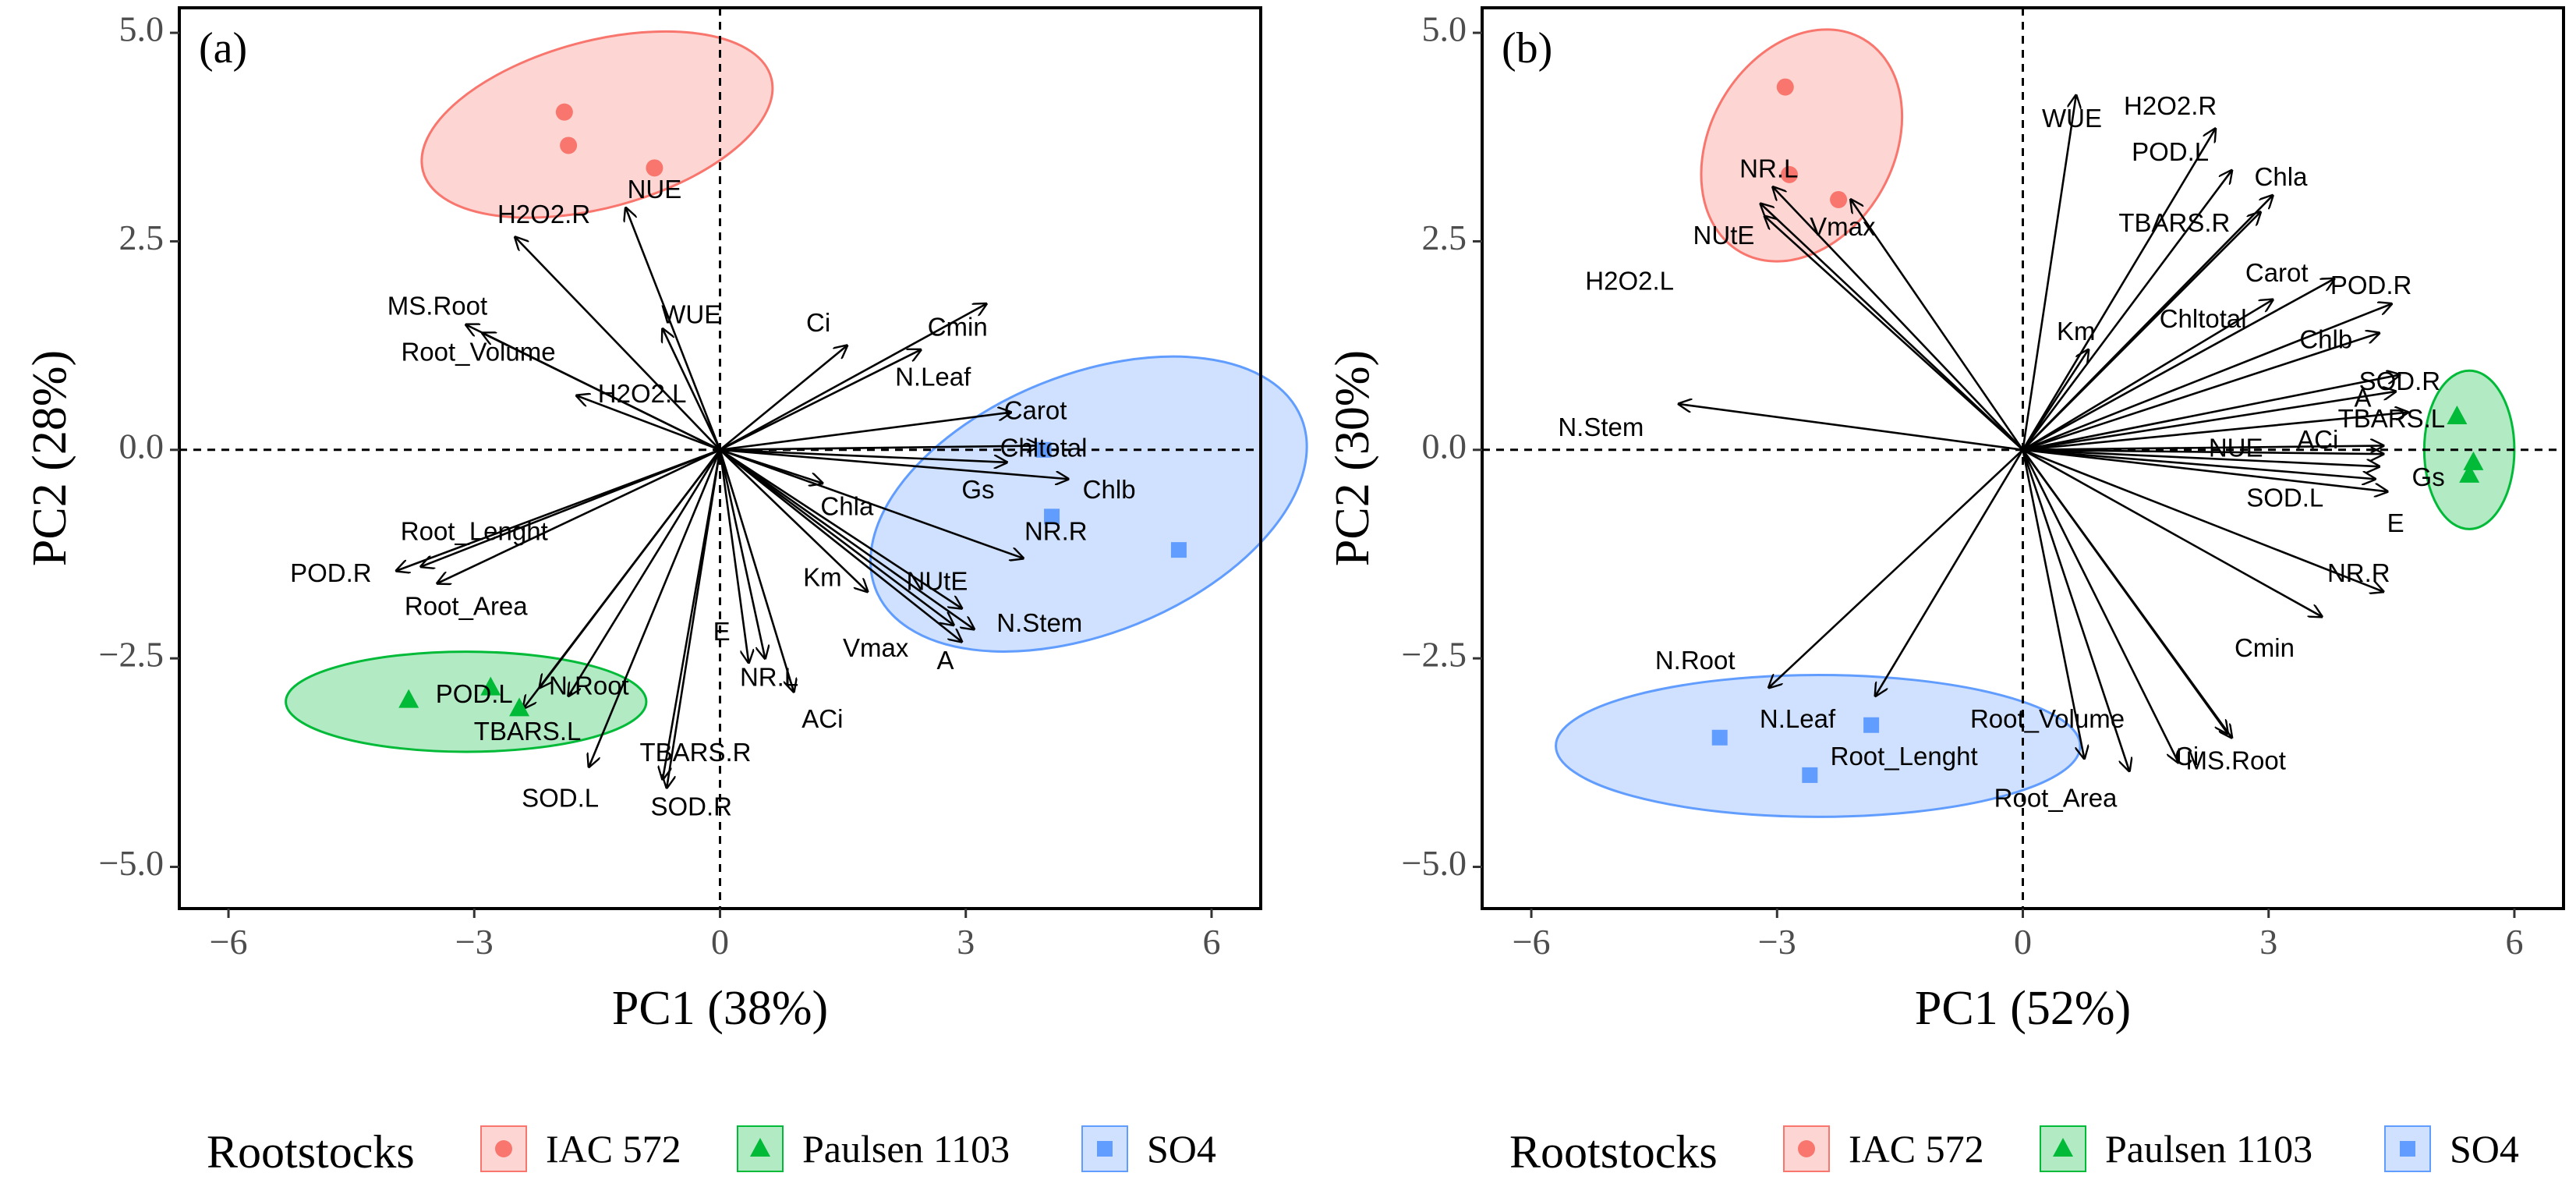 This screenshot has height=1187, width=2576. What do you see at coordinates (756, 570) in the screenshot?
I see `loading-arrow-aci` at bounding box center [756, 570].